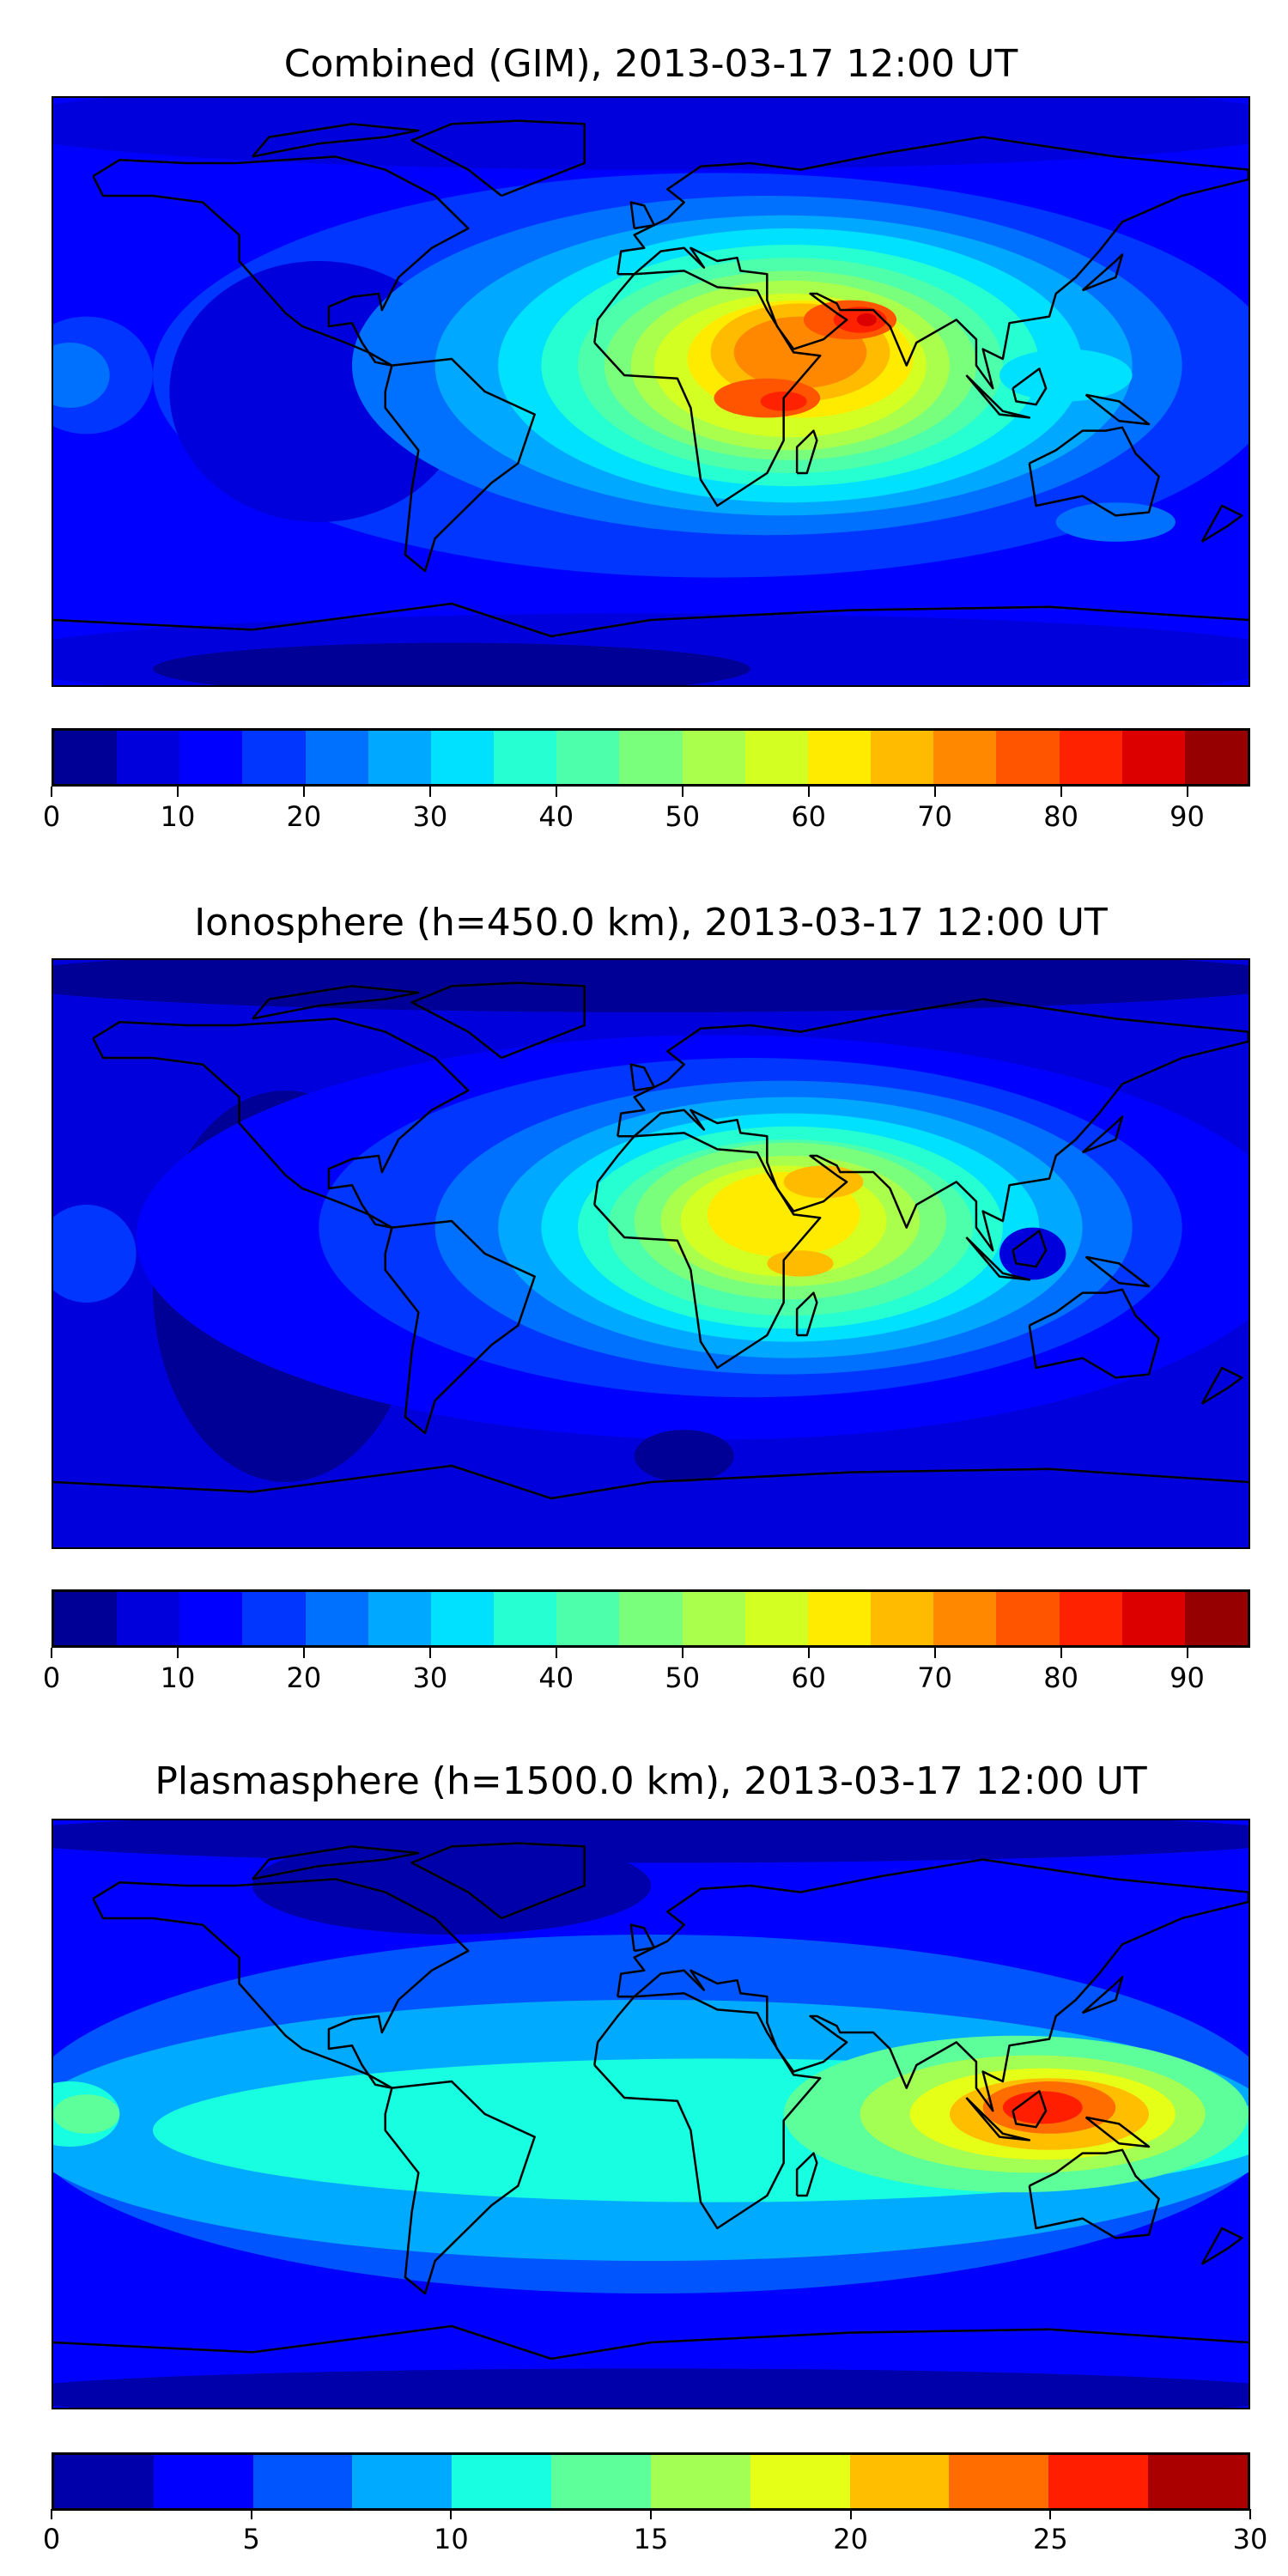  What do you see at coordinates (933, 1125) in the screenshot?
I see `coastline-eurasia` at bounding box center [933, 1125].